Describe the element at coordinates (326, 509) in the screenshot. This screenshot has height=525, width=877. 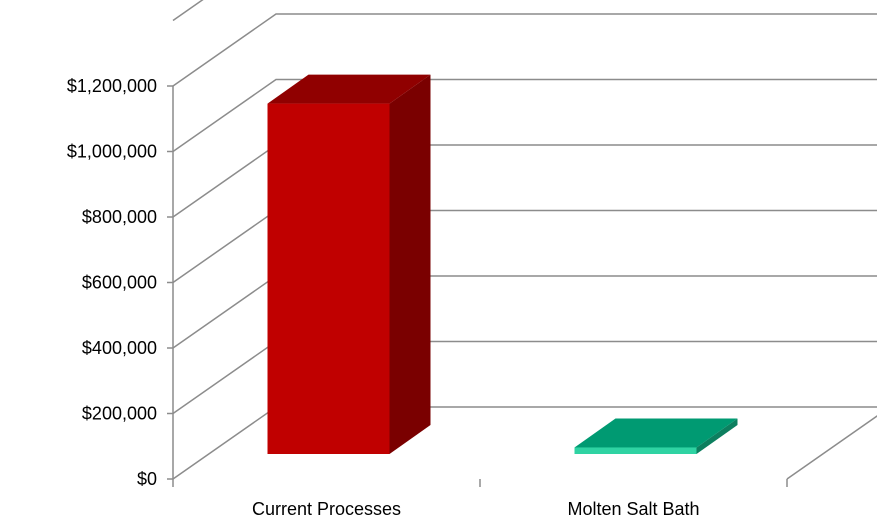
I see `x-category-label: Current Processes` at that location.